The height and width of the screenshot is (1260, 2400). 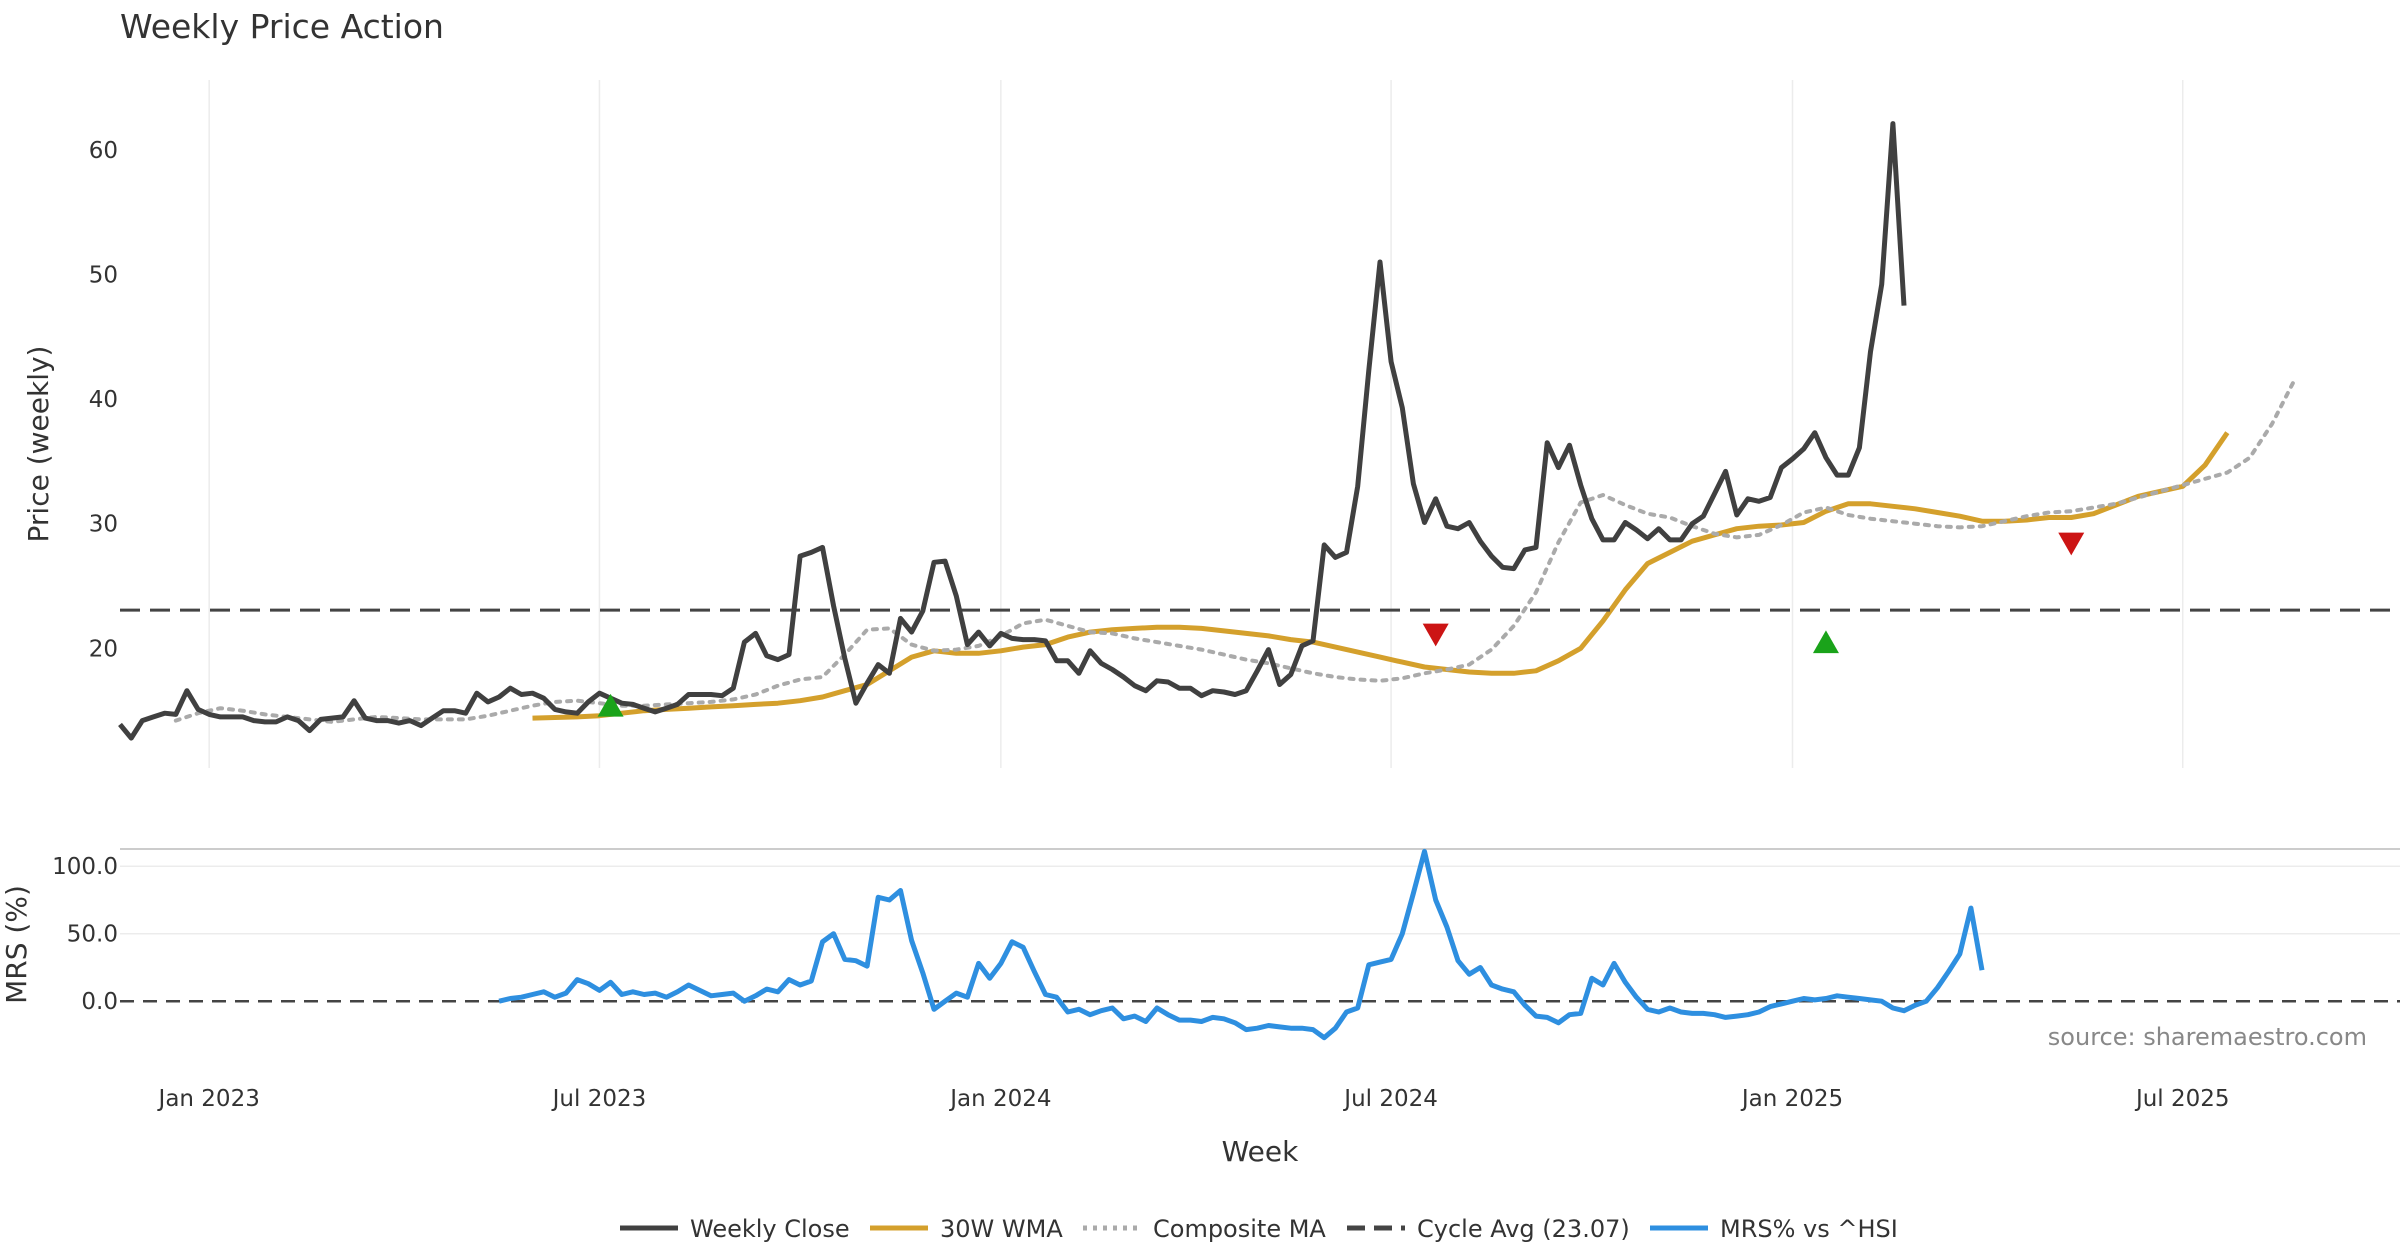 I want to click on x-axis-label: Week, so click(x=1260, y=1151).